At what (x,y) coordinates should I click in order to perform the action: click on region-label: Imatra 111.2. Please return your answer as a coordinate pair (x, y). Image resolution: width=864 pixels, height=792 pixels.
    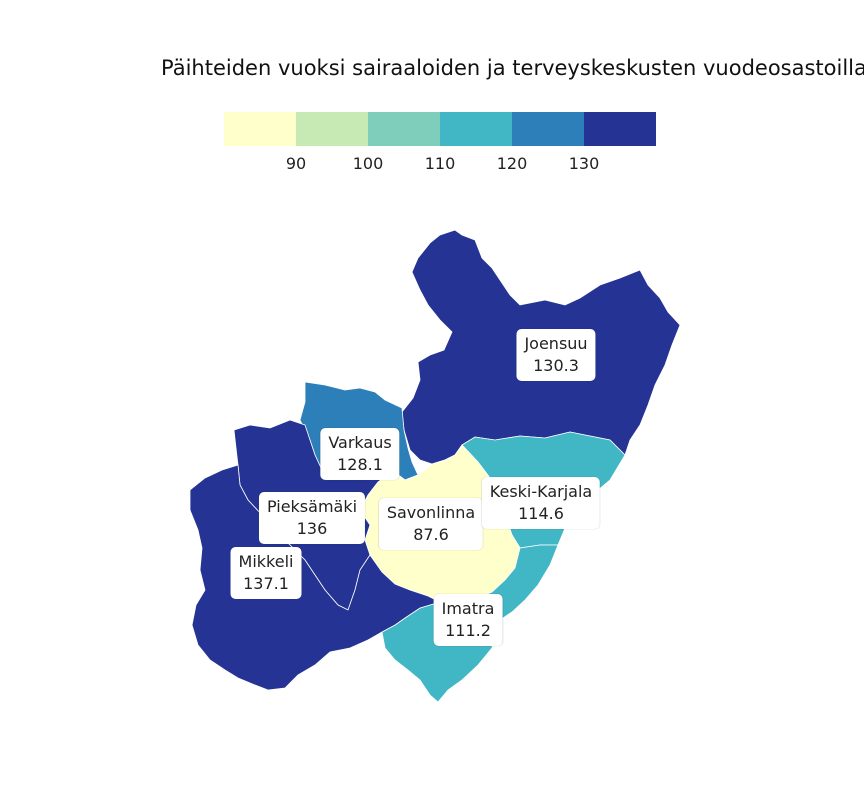
    Looking at the image, I should click on (468, 620).